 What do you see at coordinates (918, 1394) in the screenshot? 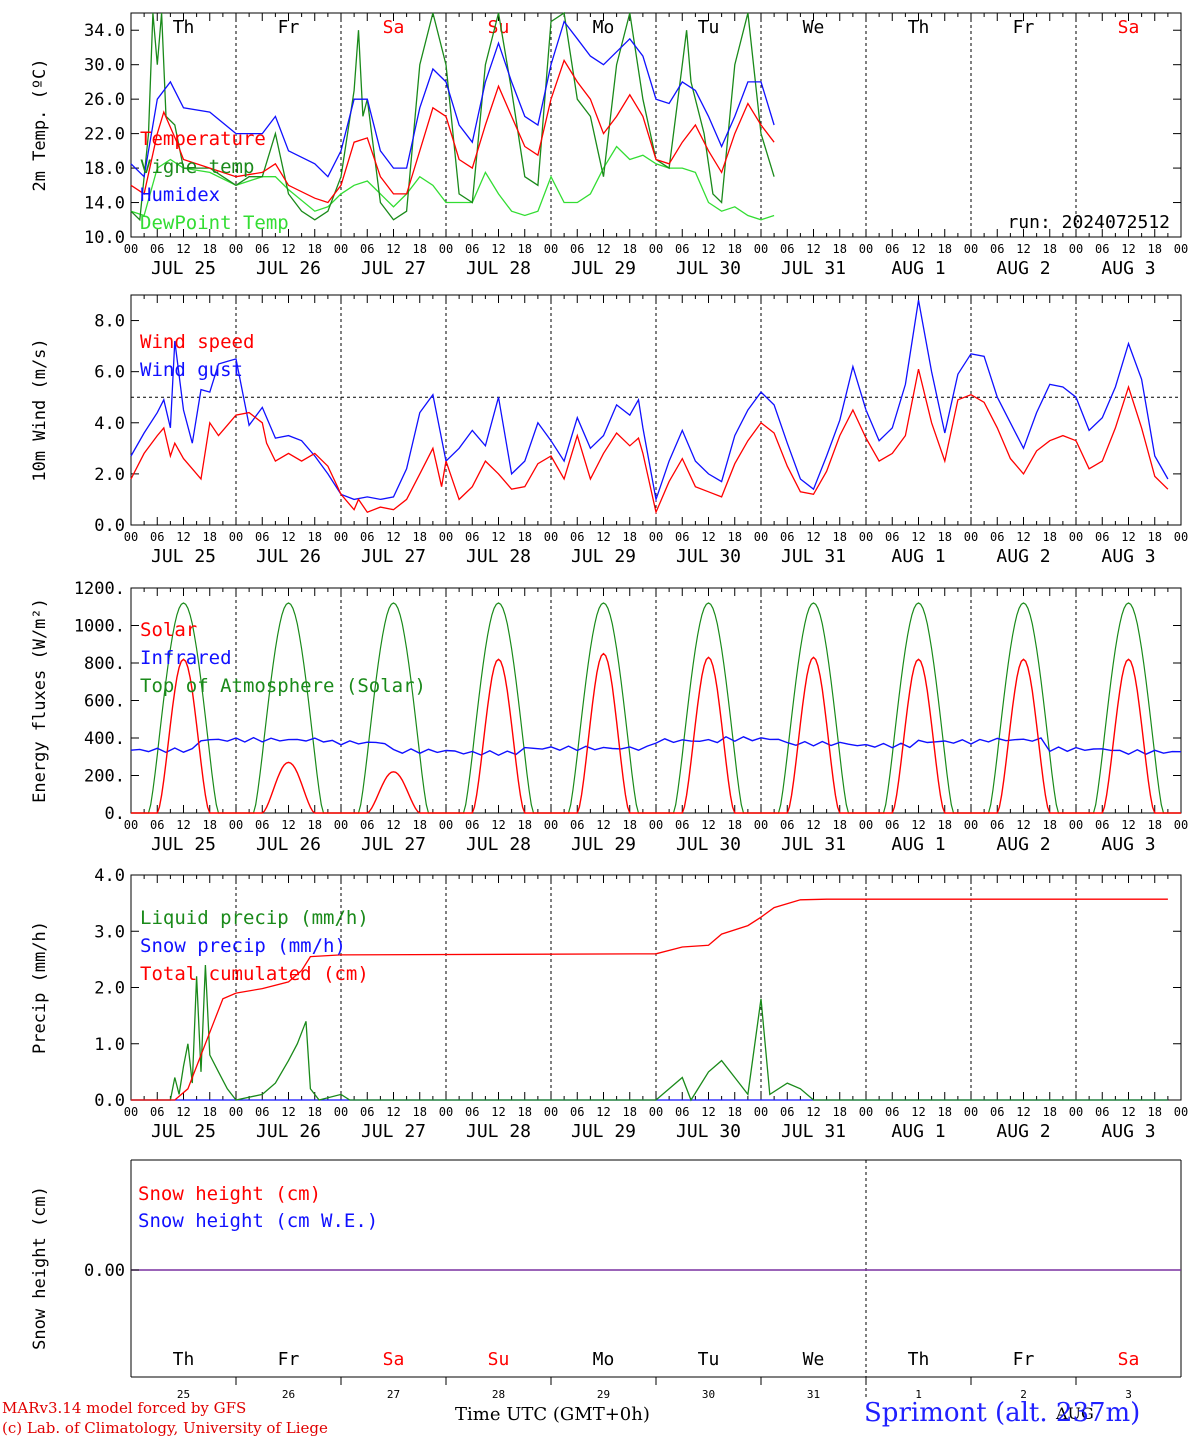
I see `day-number-label: 1` at bounding box center [918, 1394].